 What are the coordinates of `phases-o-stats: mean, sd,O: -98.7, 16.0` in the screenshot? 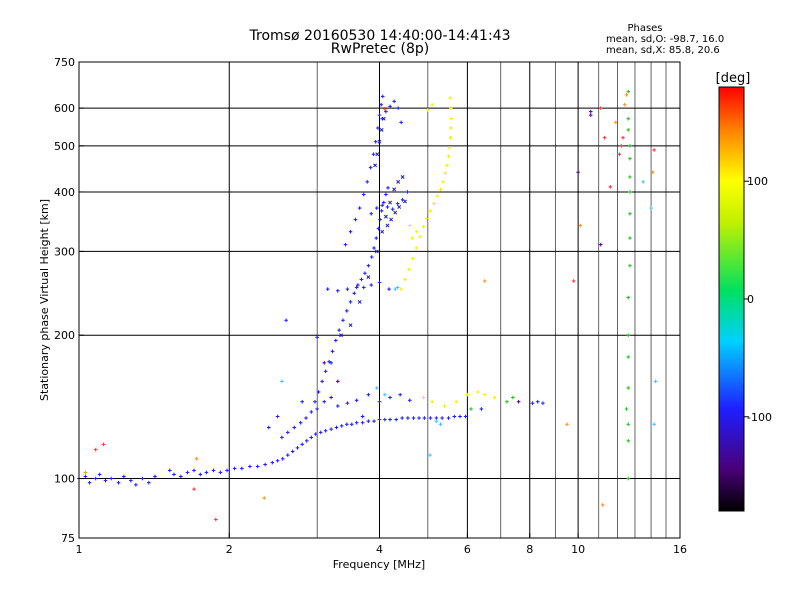 It's located at (665, 39).